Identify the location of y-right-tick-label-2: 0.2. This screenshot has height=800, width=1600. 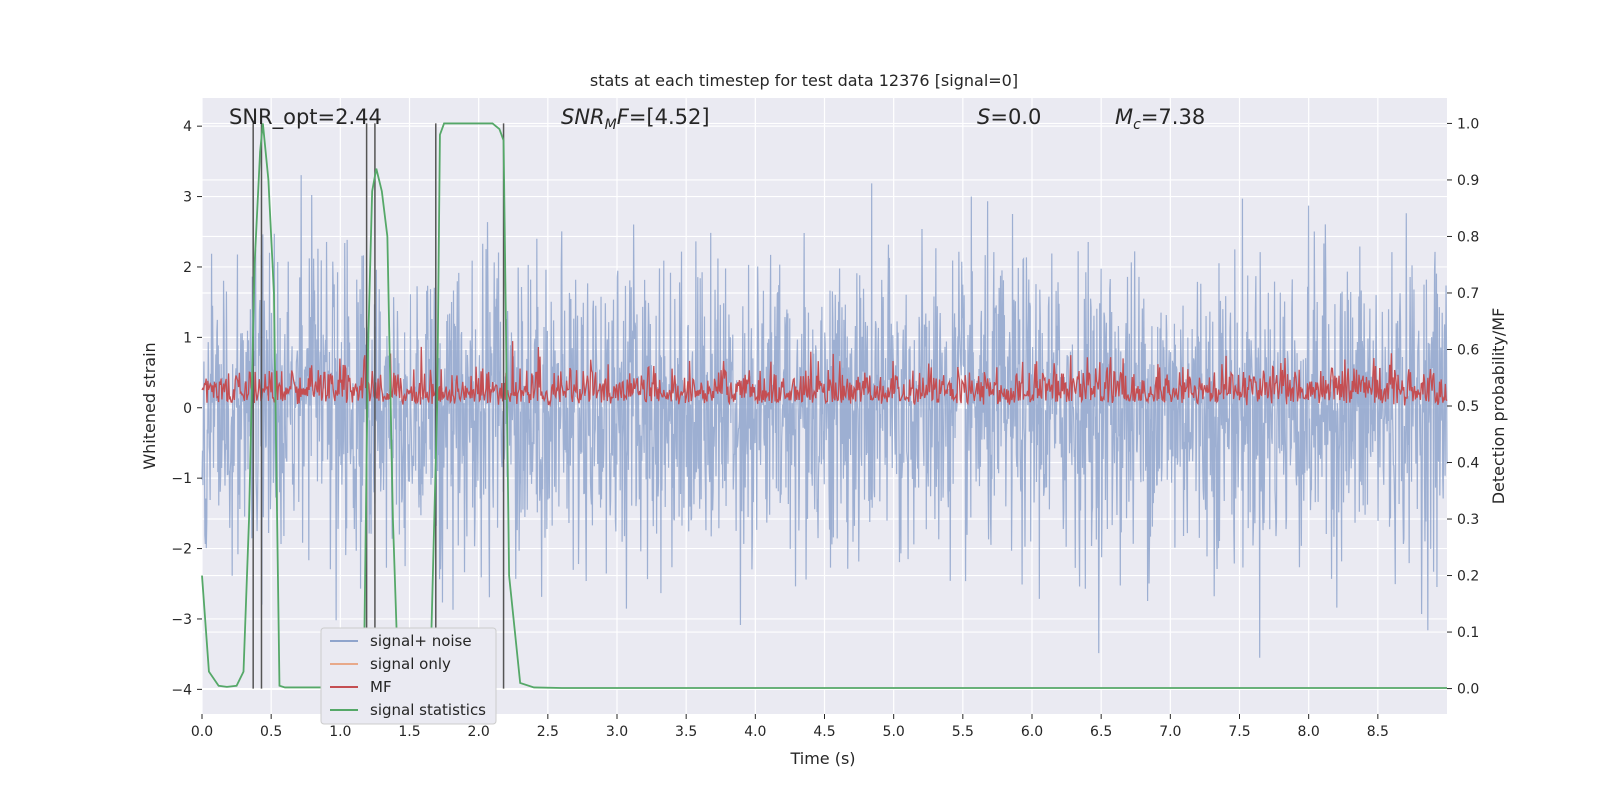
(1468, 577).